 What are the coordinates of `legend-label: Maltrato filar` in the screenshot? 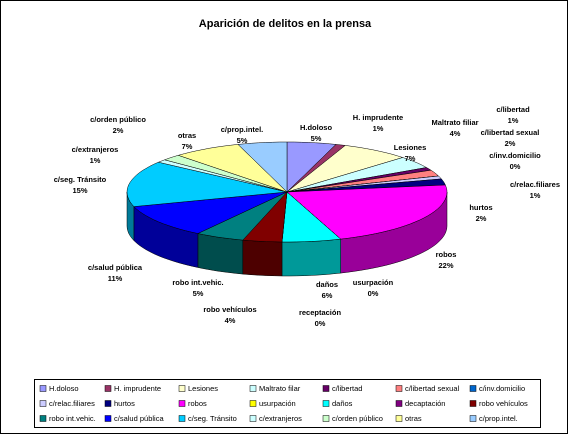 It's located at (280, 388).